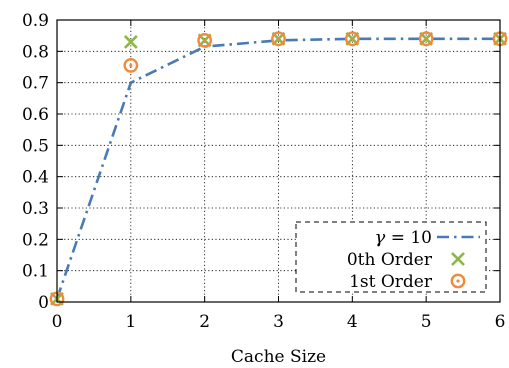 The width and height of the screenshot is (509, 368). I want to click on y-tick-label: 0.3, so click(35, 209).